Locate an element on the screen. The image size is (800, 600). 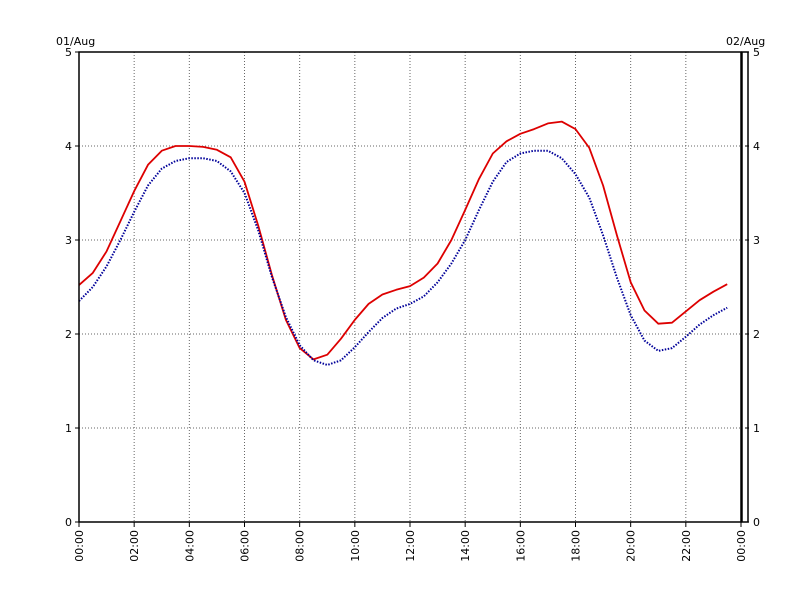
y-tick-label-left: 0 is located at coordinates (68, 522).